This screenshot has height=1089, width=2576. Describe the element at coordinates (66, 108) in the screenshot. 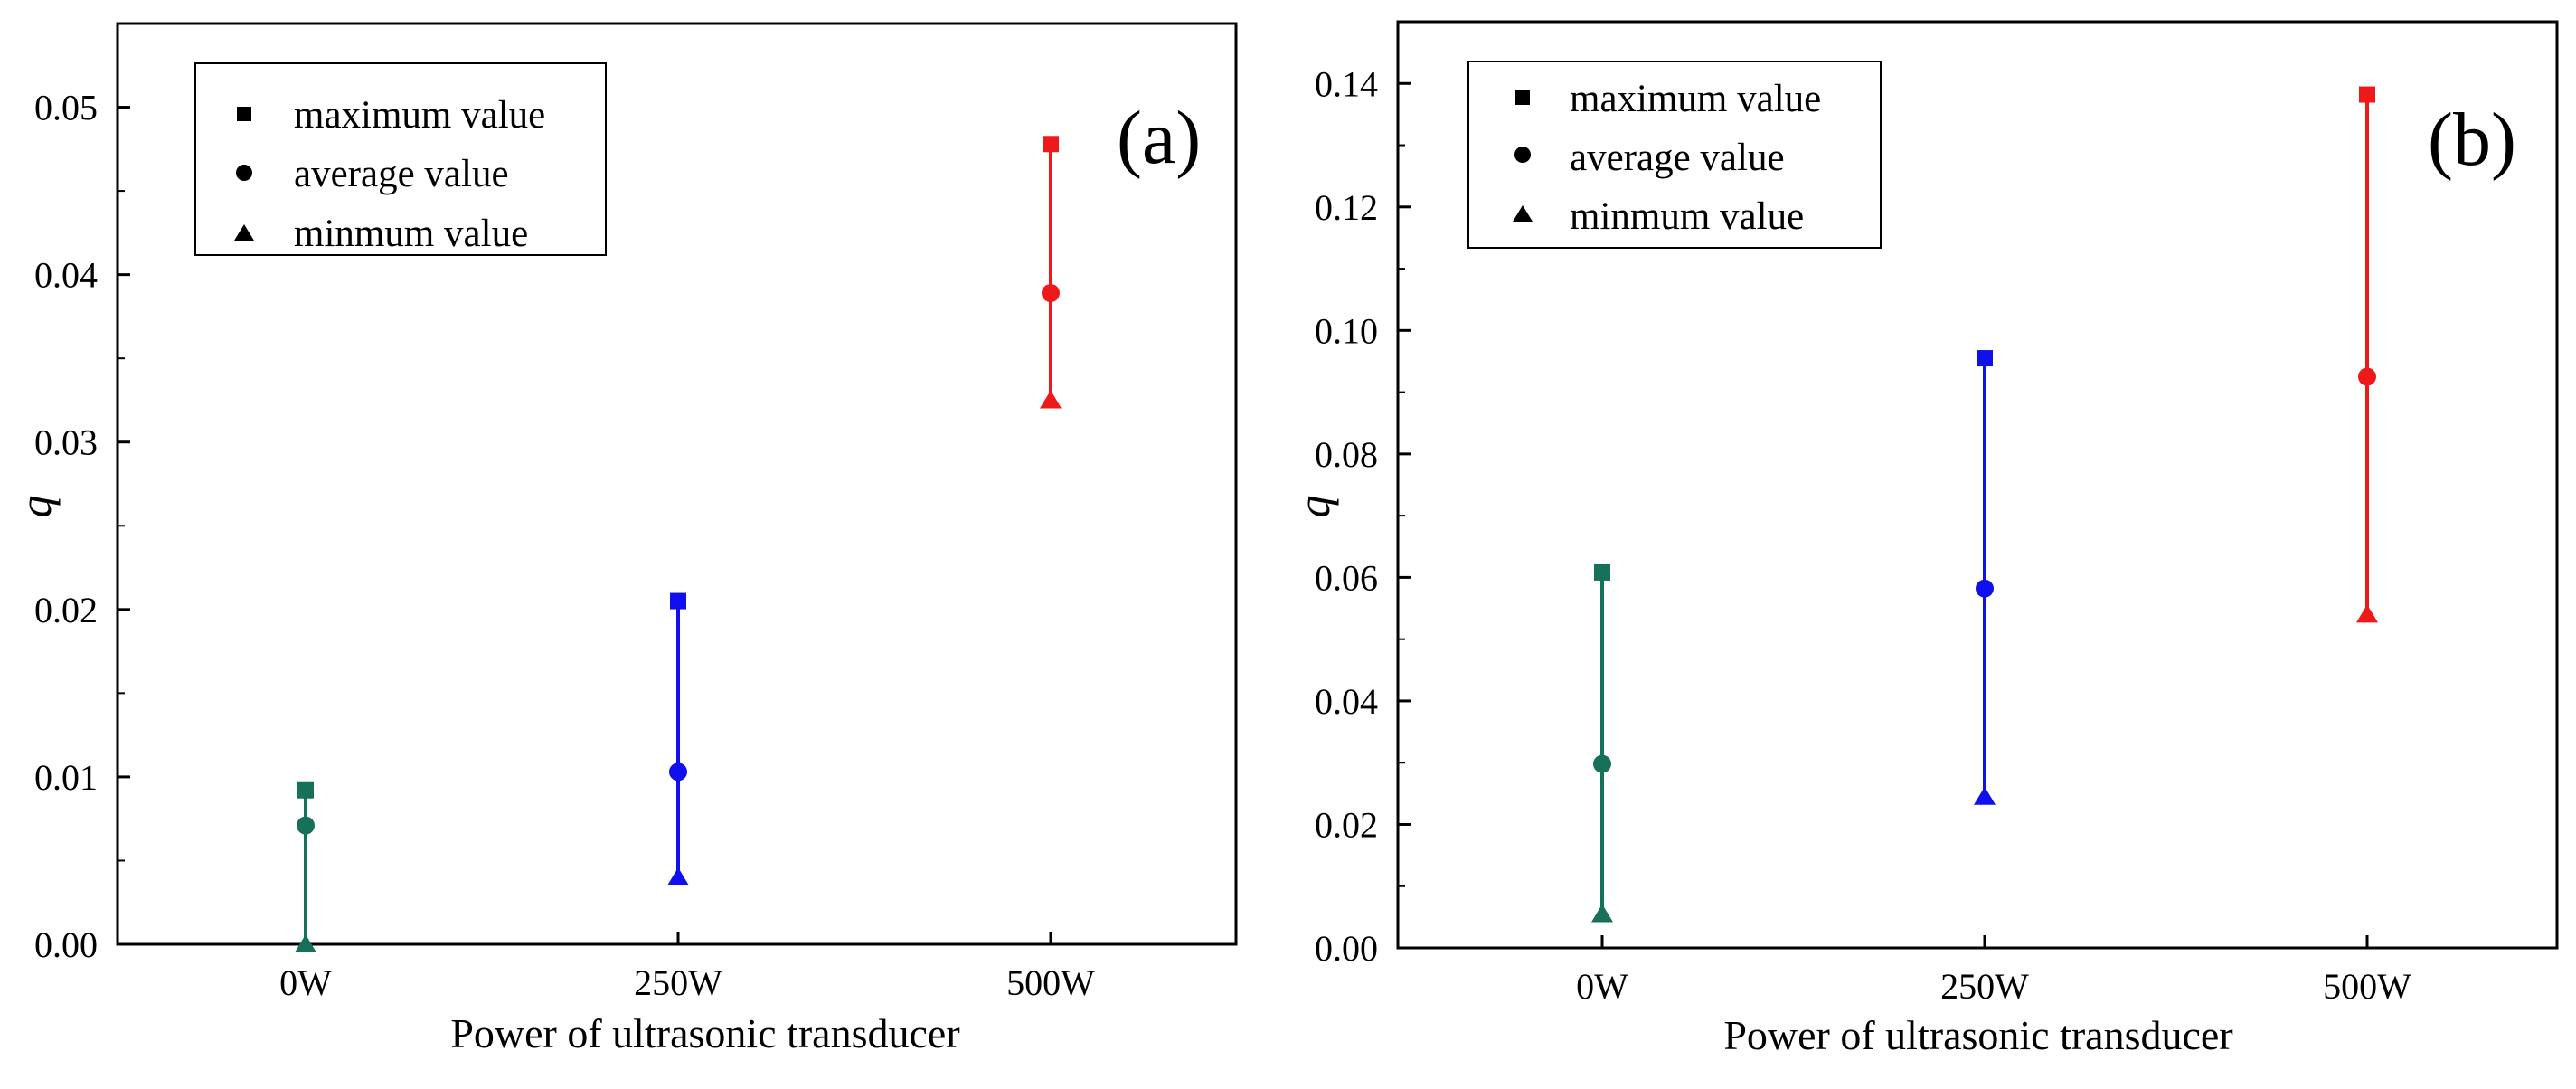

I see `y-tick-label: 0.05` at that location.